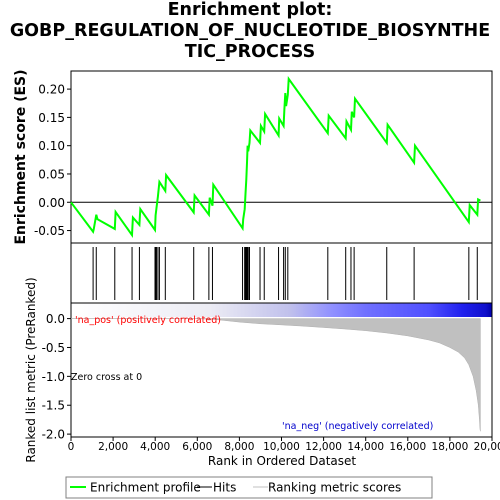  I want to click on ranked-list-y-tick-label: 0.0, so click(55, 319).